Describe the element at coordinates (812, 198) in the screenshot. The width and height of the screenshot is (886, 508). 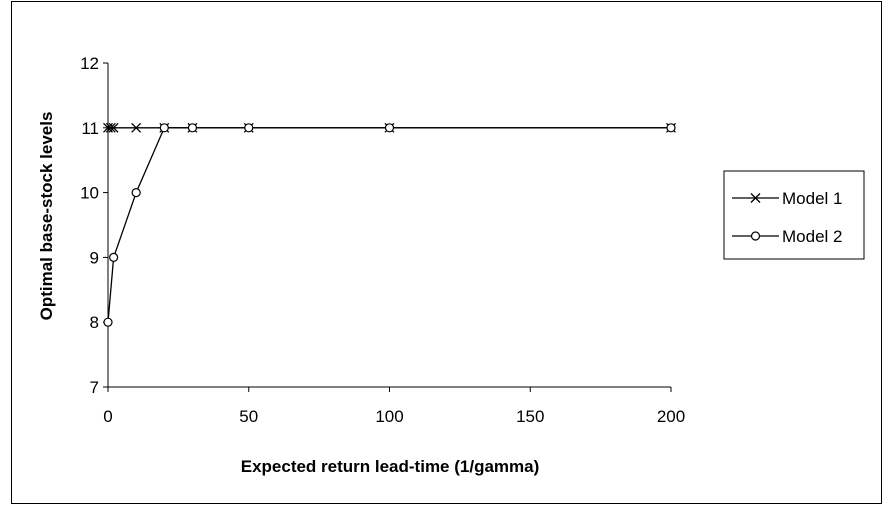
I see `legend-label: Model 1` at that location.